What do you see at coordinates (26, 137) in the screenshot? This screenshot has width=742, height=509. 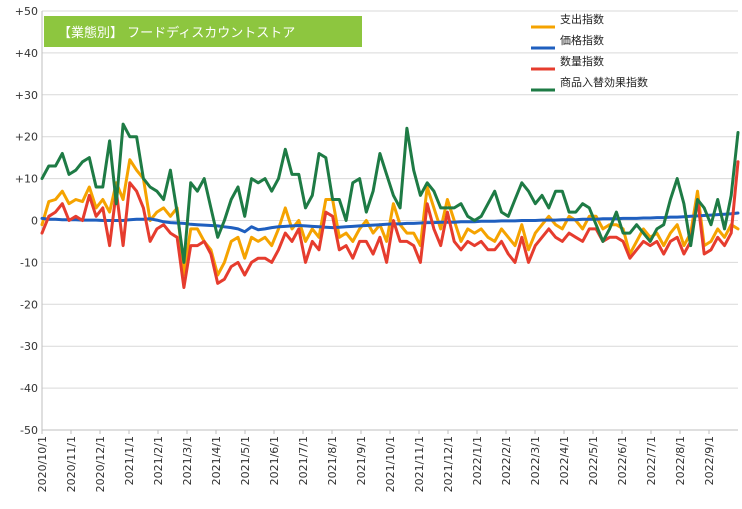 I see `y-tick-label: +20` at bounding box center [26, 137].